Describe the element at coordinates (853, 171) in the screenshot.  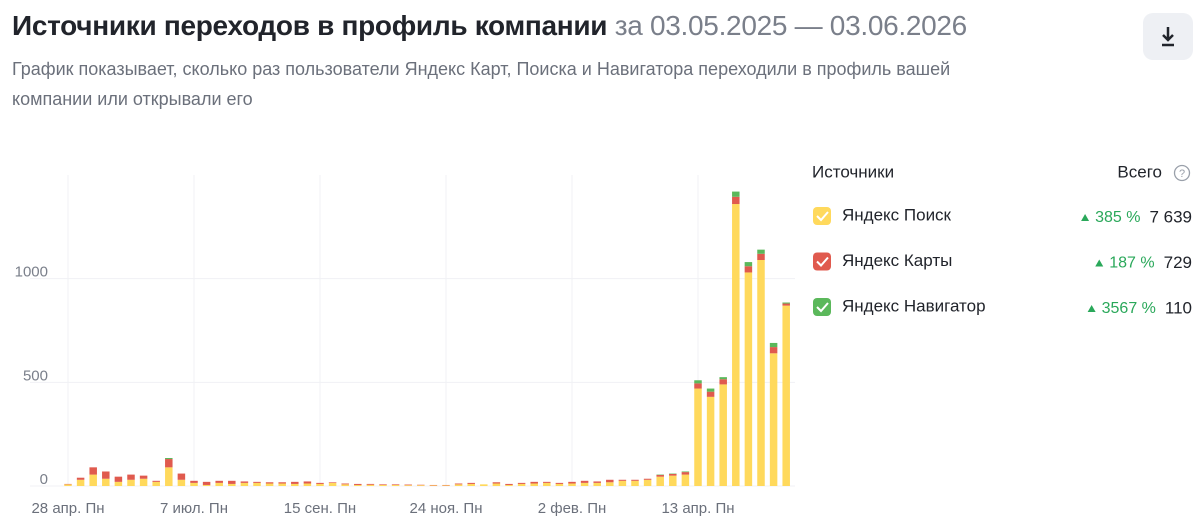
I see `legend-title: Источники` at that location.